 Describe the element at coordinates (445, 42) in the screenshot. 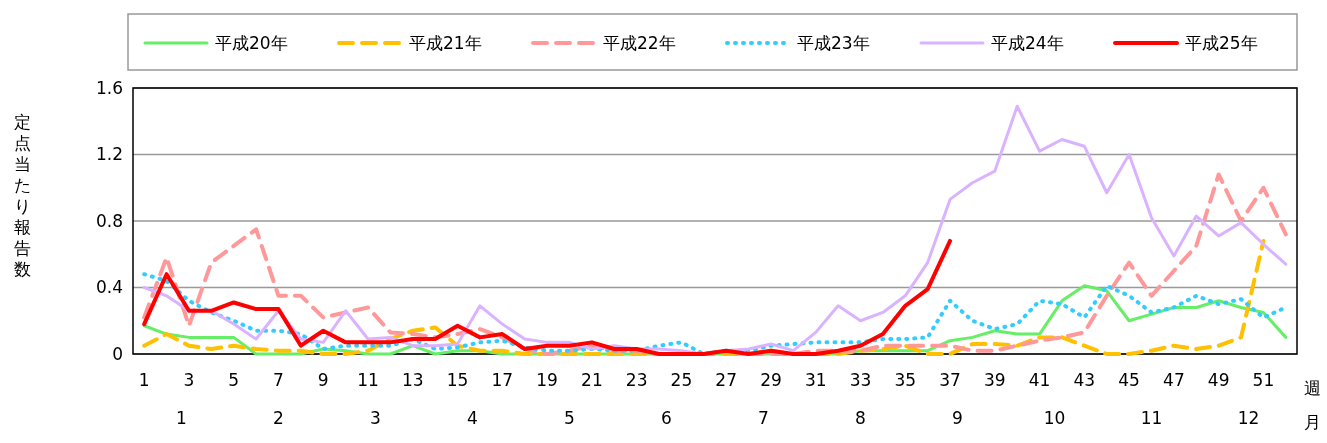

I see `legend-label: 平成21年` at that location.